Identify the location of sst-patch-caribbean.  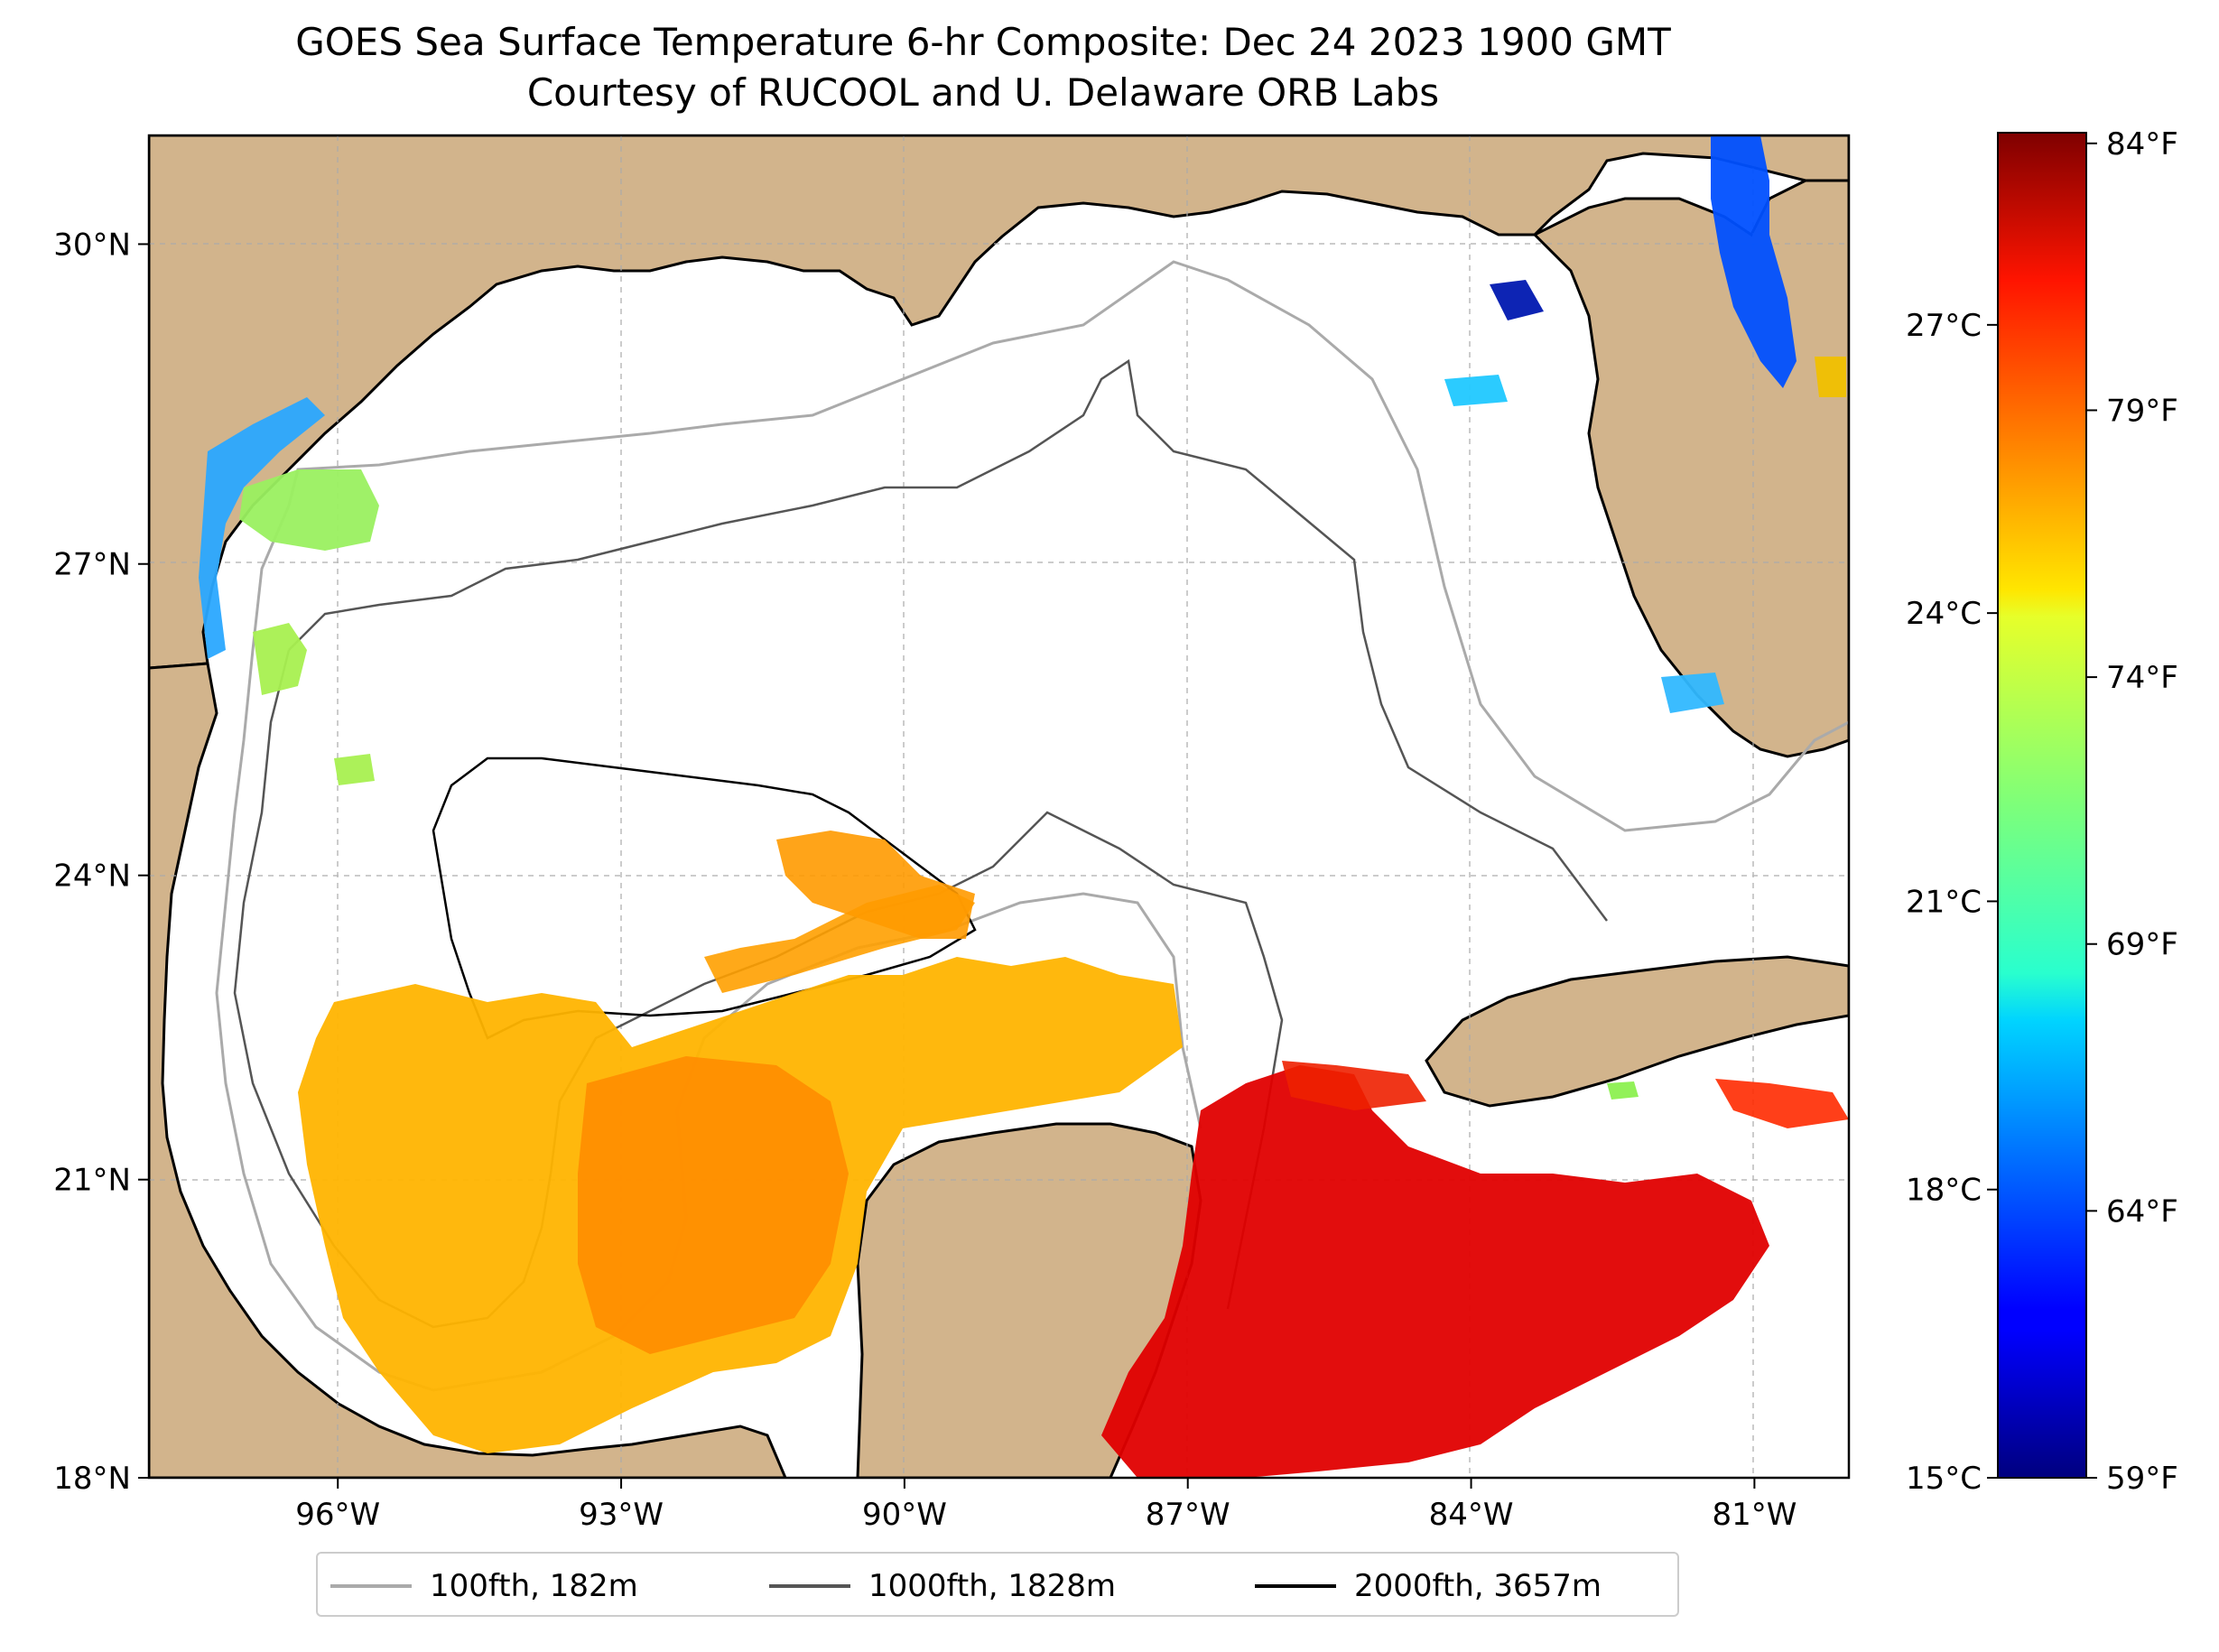
(1435, 1271).